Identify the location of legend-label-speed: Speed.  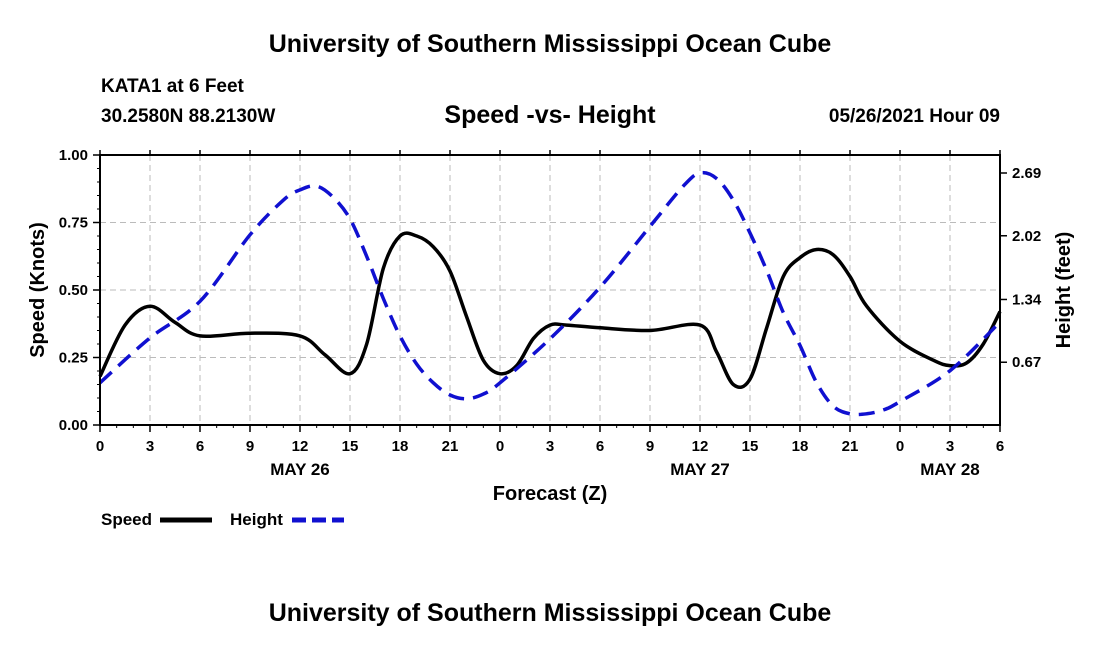
(126, 519).